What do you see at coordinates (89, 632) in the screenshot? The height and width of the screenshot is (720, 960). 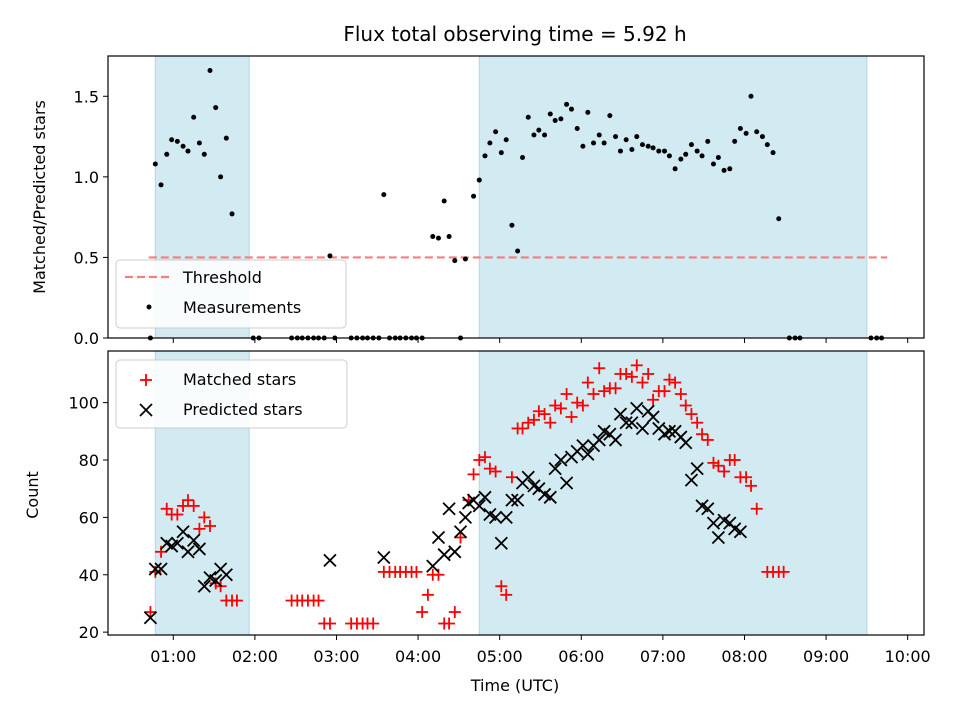 I see `bottom-y-tick-label-0: 20` at bounding box center [89, 632].